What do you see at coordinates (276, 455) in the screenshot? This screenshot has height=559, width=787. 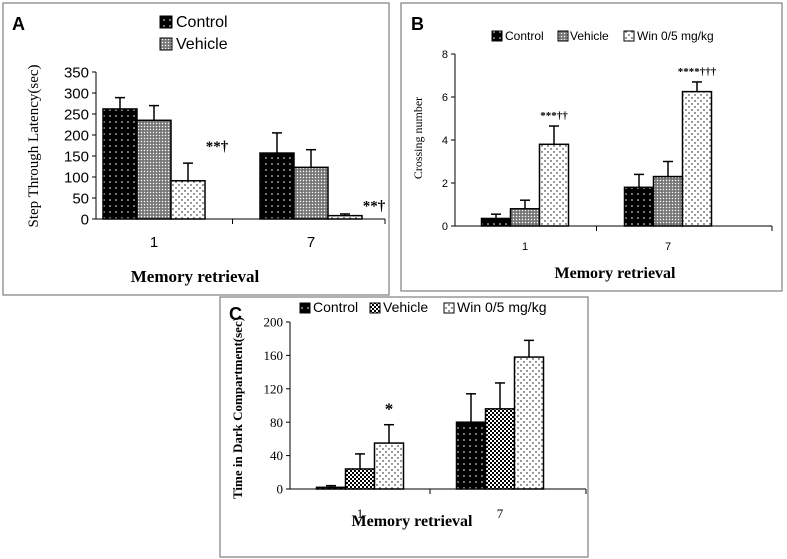 I see `y-tick-label: 40` at bounding box center [276, 455].